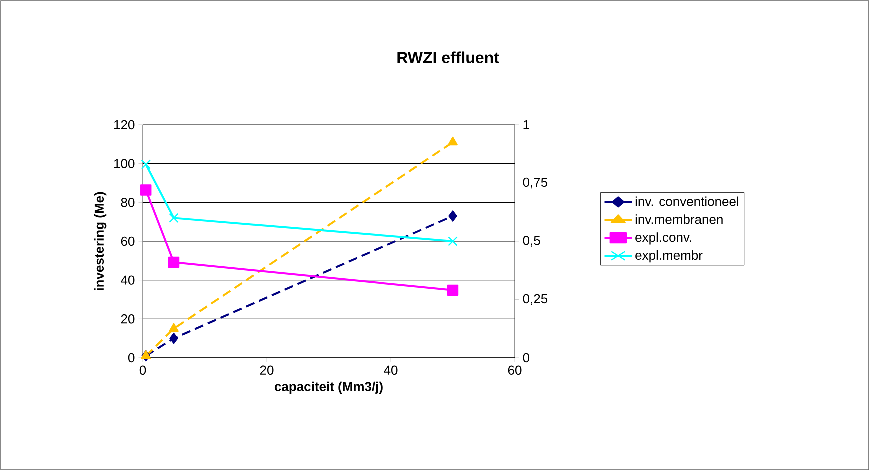  I want to click on y2-tick-label: 1, so click(527, 125).